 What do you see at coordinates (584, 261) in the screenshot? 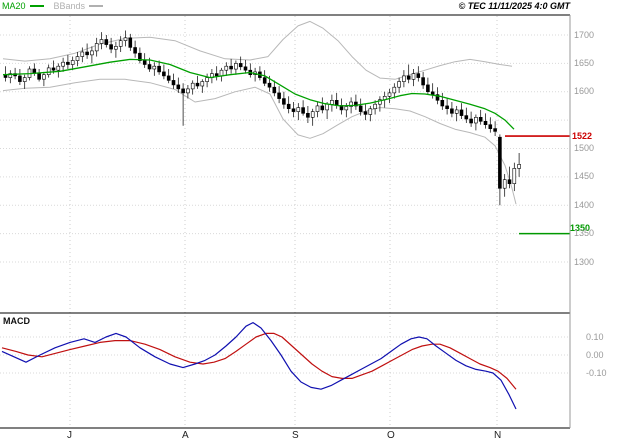
I see `price-tick-label: 1300` at bounding box center [584, 261].